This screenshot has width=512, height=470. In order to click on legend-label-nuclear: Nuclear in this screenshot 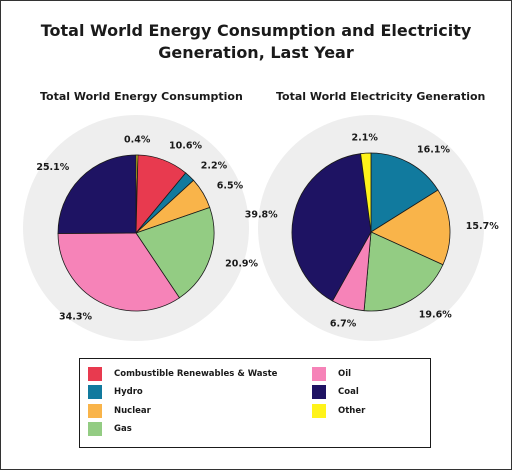, I will do `click(132, 411)`.